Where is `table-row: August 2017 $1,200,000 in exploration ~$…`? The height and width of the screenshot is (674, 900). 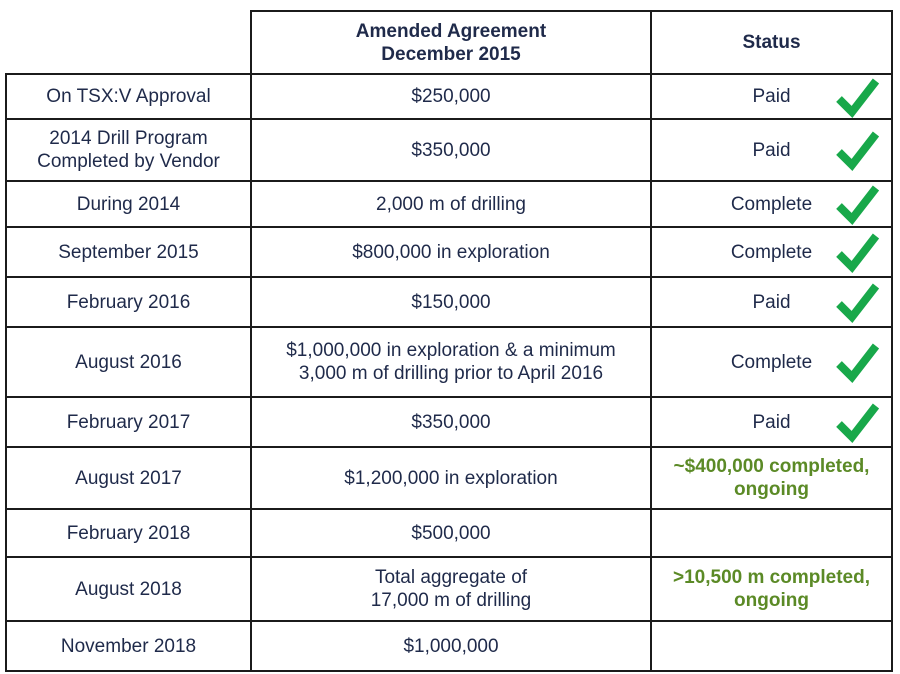 table-row: August 2017 $1,200,000 in exploration ~$… is located at coordinates (449, 478).